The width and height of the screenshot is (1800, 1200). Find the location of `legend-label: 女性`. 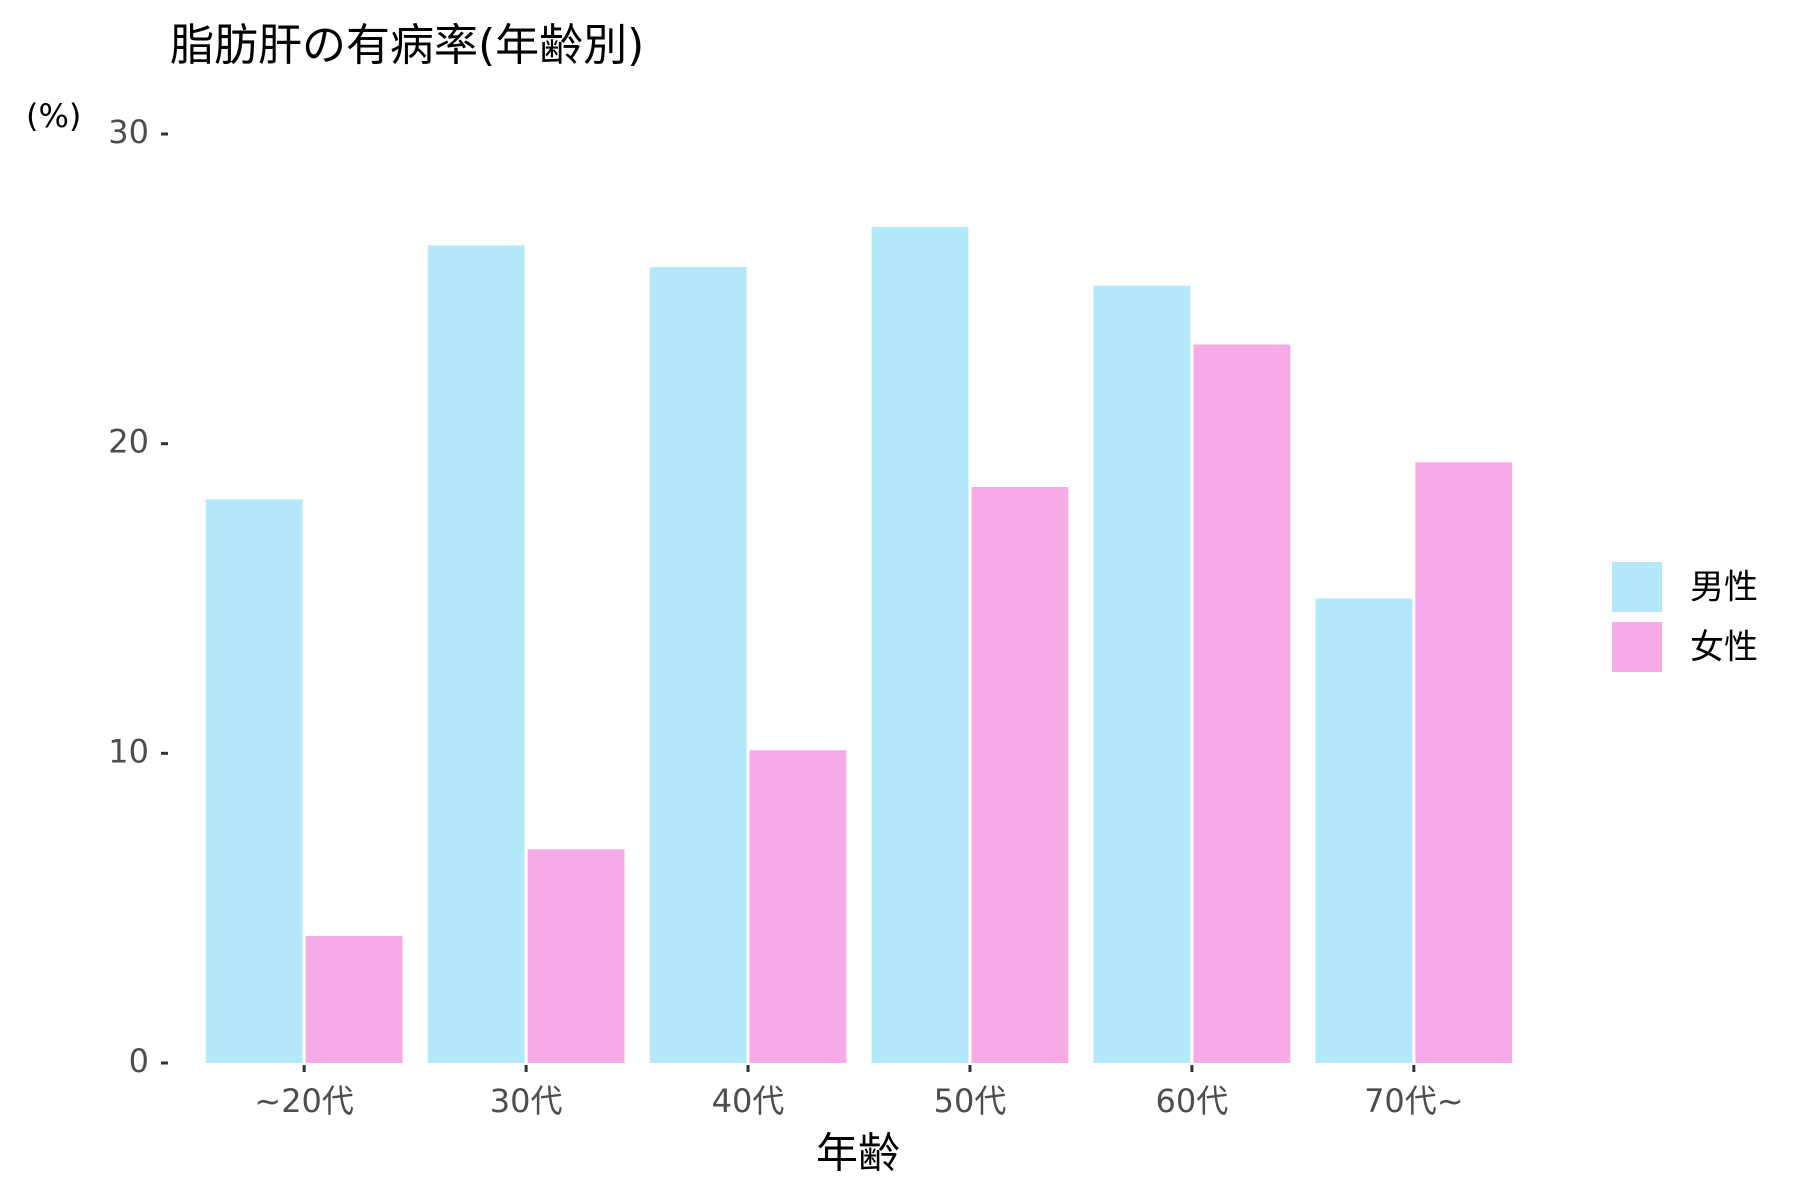

legend-label: 女性 is located at coordinates (1724, 648).